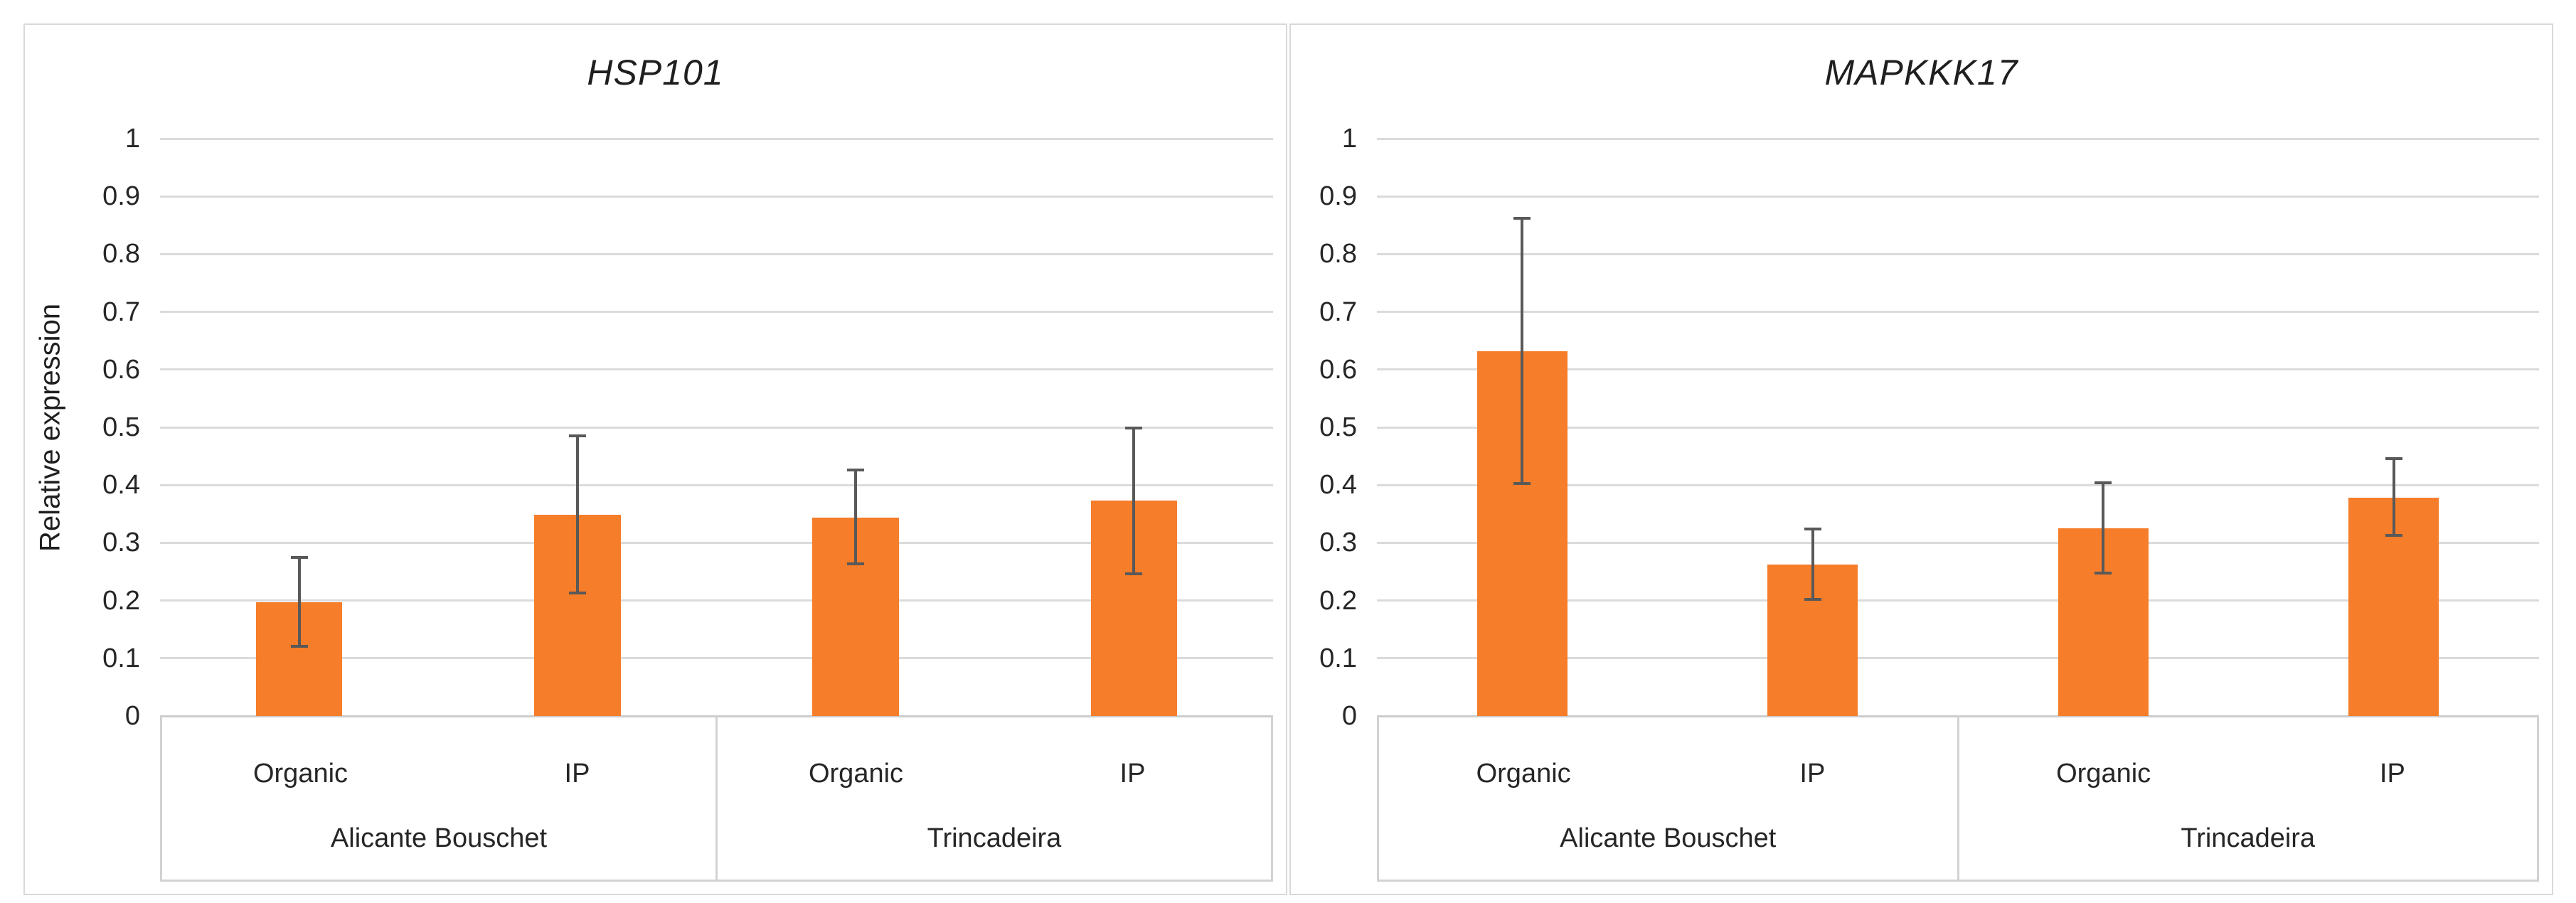 Image resolution: width=2576 pixels, height=903 pixels. Describe the element at coordinates (1921, 72) in the screenshot. I see `chart-title: MAPKKK17` at that location.